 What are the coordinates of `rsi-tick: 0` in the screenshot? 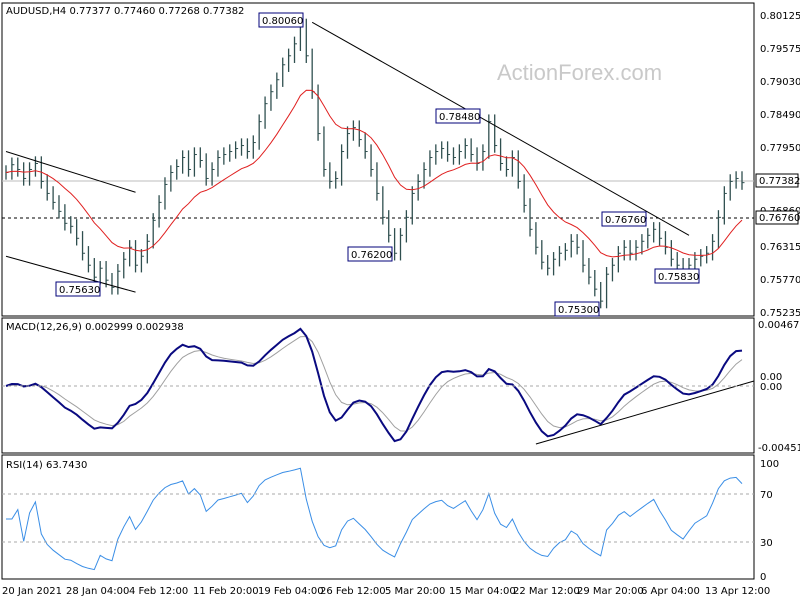 It's located at (763, 577).